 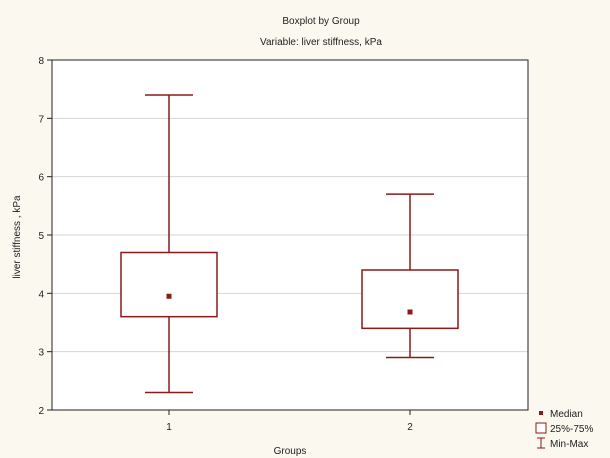 What do you see at coordinates (321, 42) in the screenshot?
I see `chart-subtitle: Variable: liver stiffness, kPa` at bounding box center [321, 42].